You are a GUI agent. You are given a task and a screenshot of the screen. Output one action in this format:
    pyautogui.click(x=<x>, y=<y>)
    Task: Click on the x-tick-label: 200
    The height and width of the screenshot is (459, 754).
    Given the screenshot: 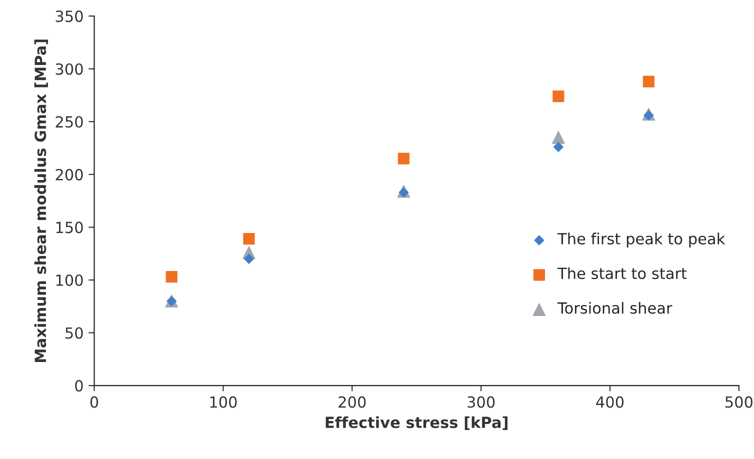 What is the action you would take?
    pyautogui.click(x=352, y=402)
    